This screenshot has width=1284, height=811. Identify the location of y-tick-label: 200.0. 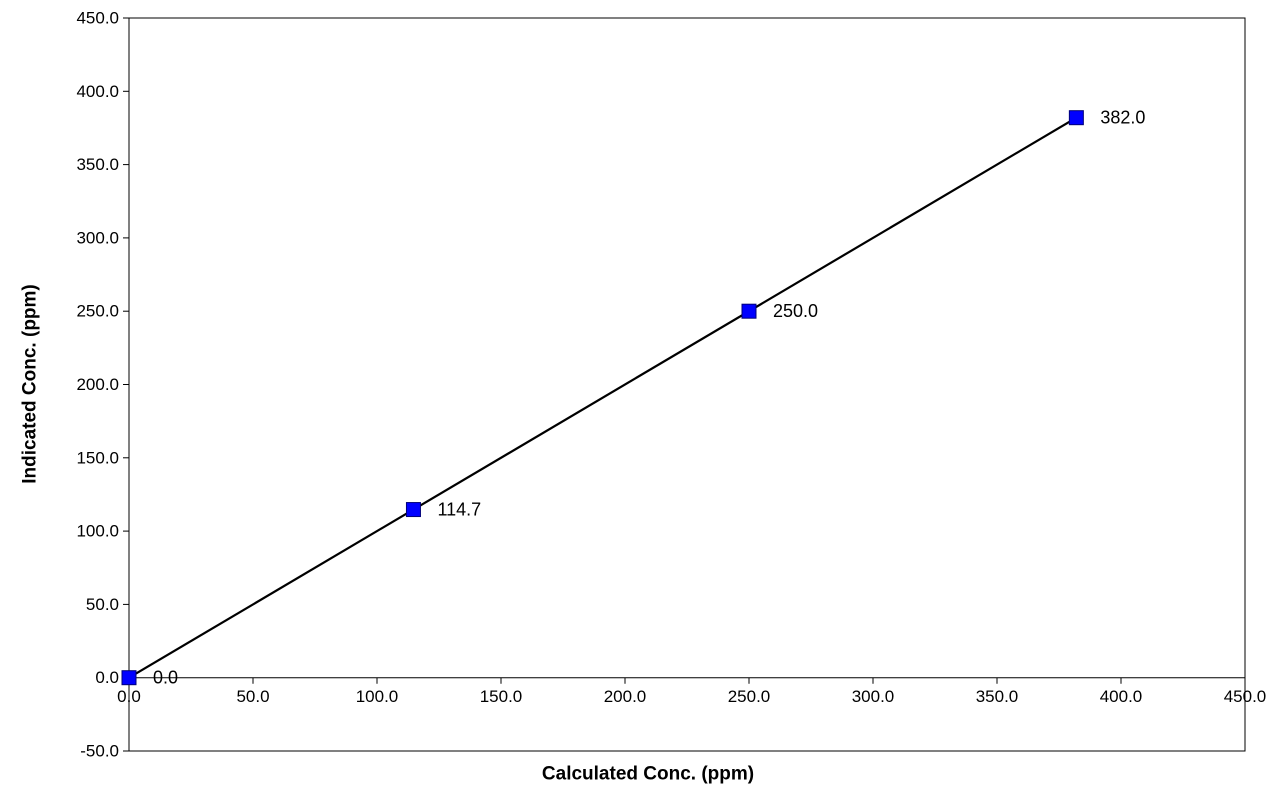
(97, 384).